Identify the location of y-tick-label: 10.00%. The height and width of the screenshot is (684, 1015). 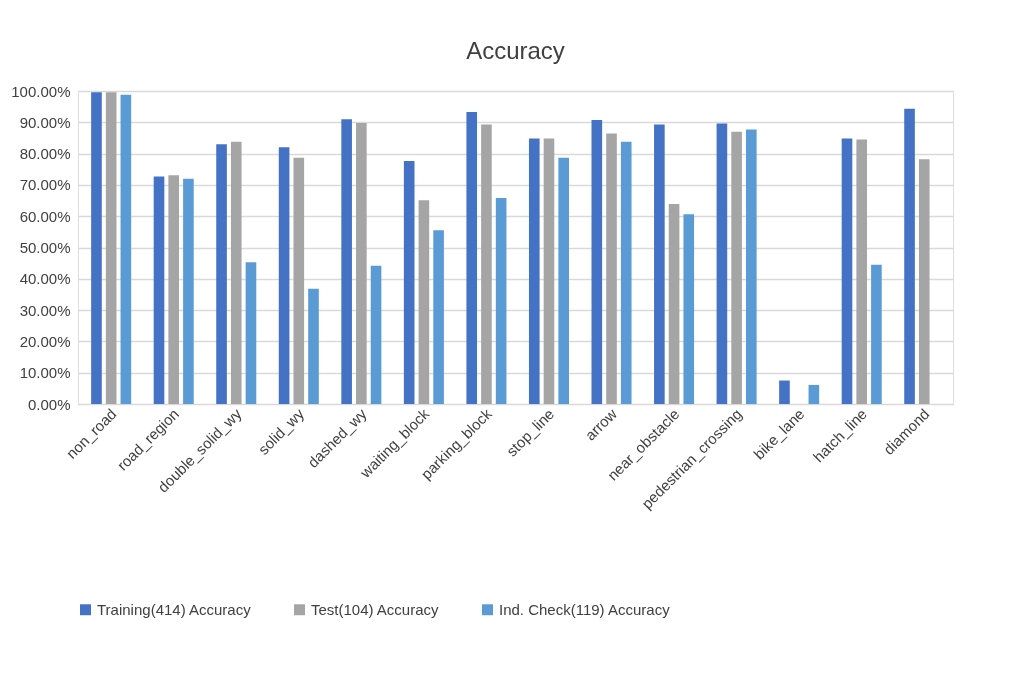
(45, 373).